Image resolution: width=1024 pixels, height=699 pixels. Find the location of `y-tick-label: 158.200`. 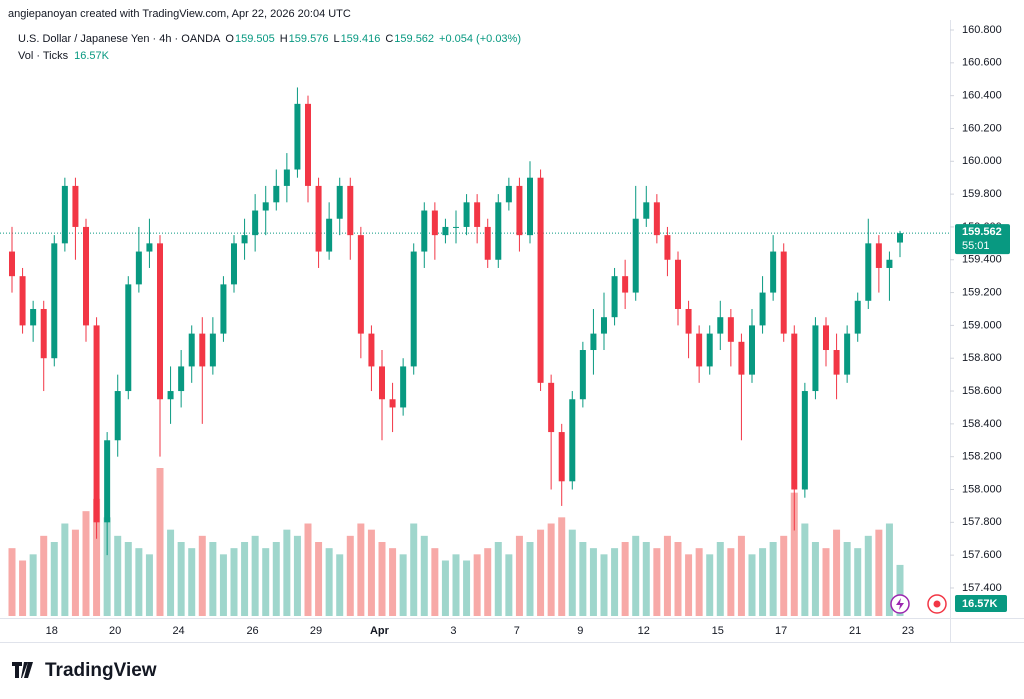

y-tick-label: 158.200 is located at coordinates (982, 457).